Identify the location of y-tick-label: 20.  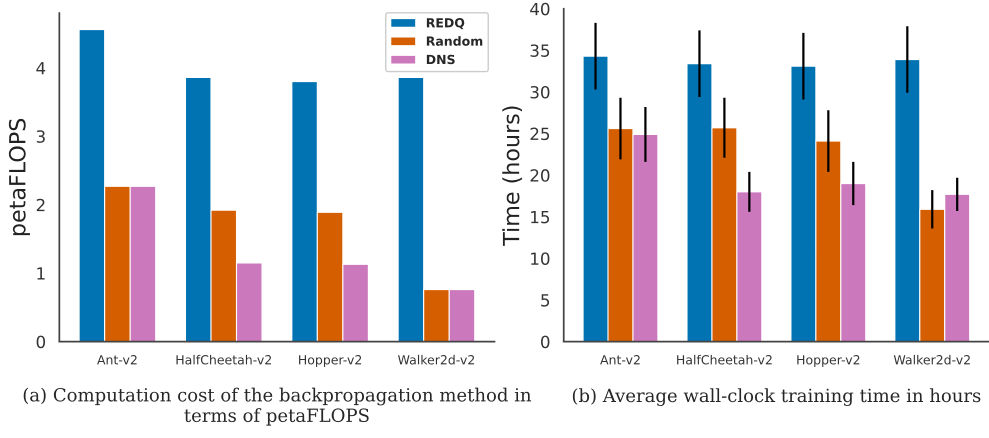
(540, 175).